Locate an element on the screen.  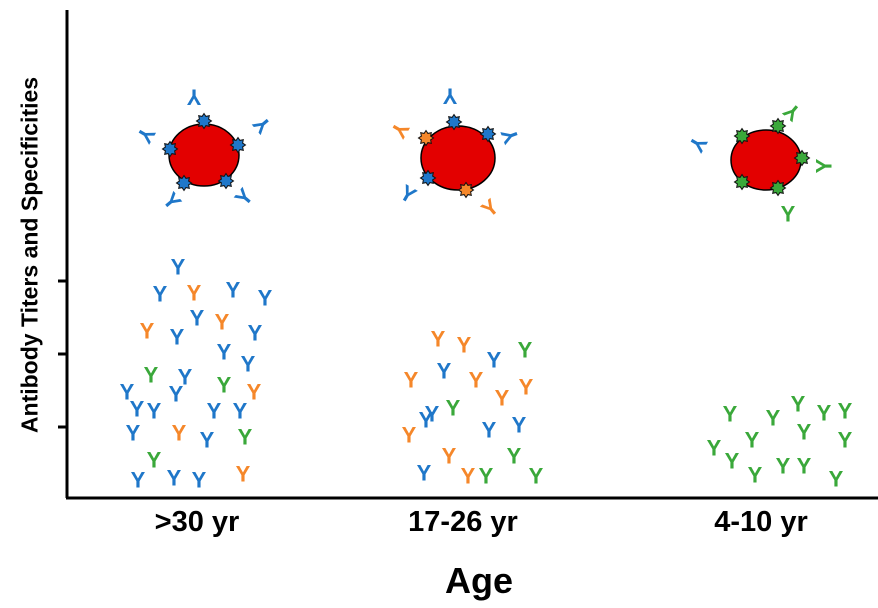
category-label-17-26: 17-26 yr is located at coordinates (463, 522).